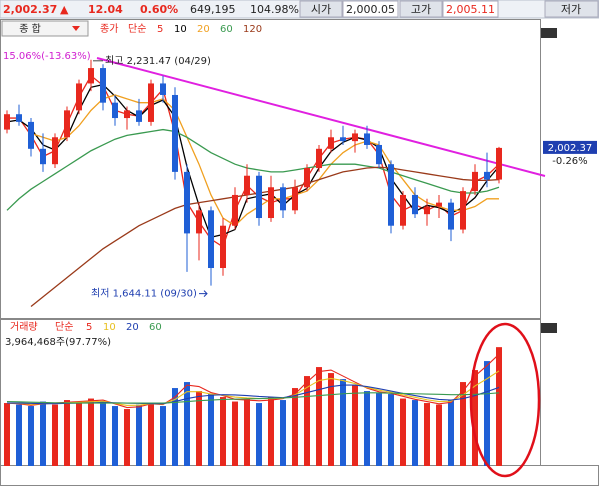 The width and height of the screenshot is (599, 486). I want to click on low-pointer, so click(203, 294).